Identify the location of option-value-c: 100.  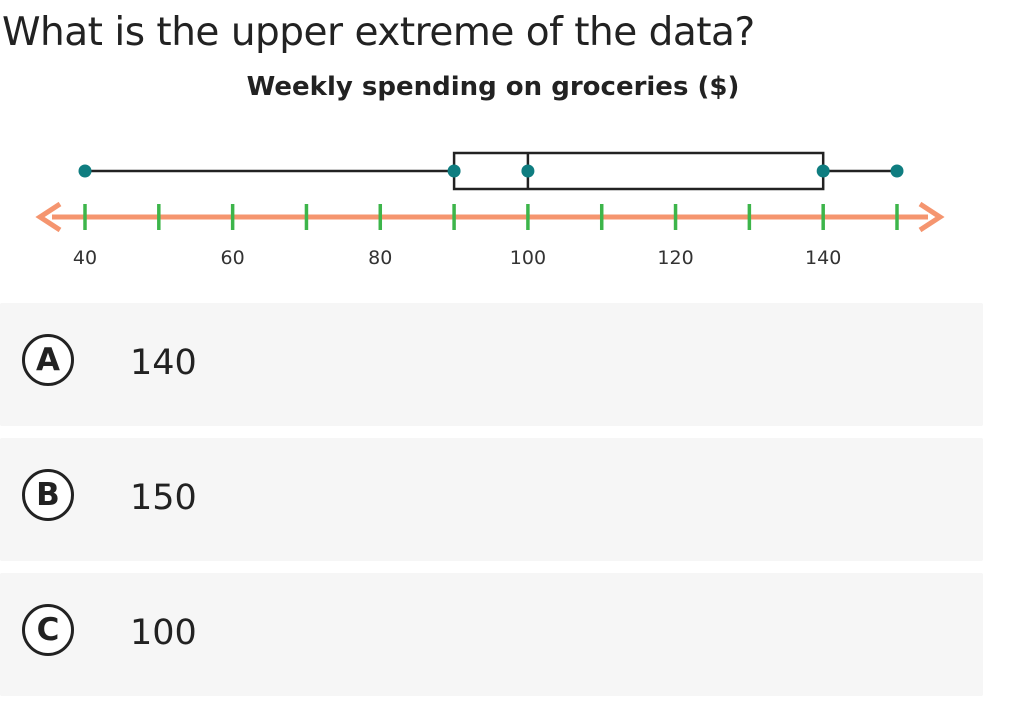
(163, 633).